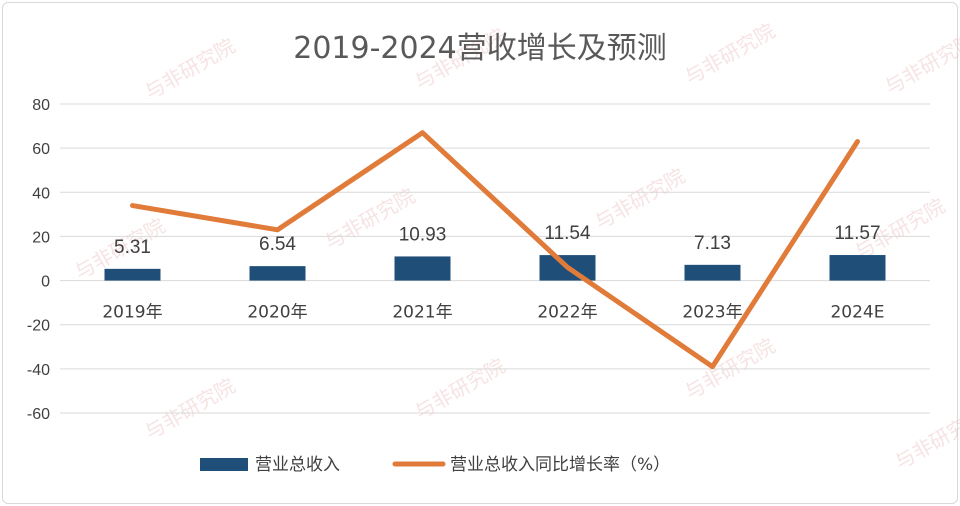  I want to click on y-tick-label: 0, so click(45, 282).